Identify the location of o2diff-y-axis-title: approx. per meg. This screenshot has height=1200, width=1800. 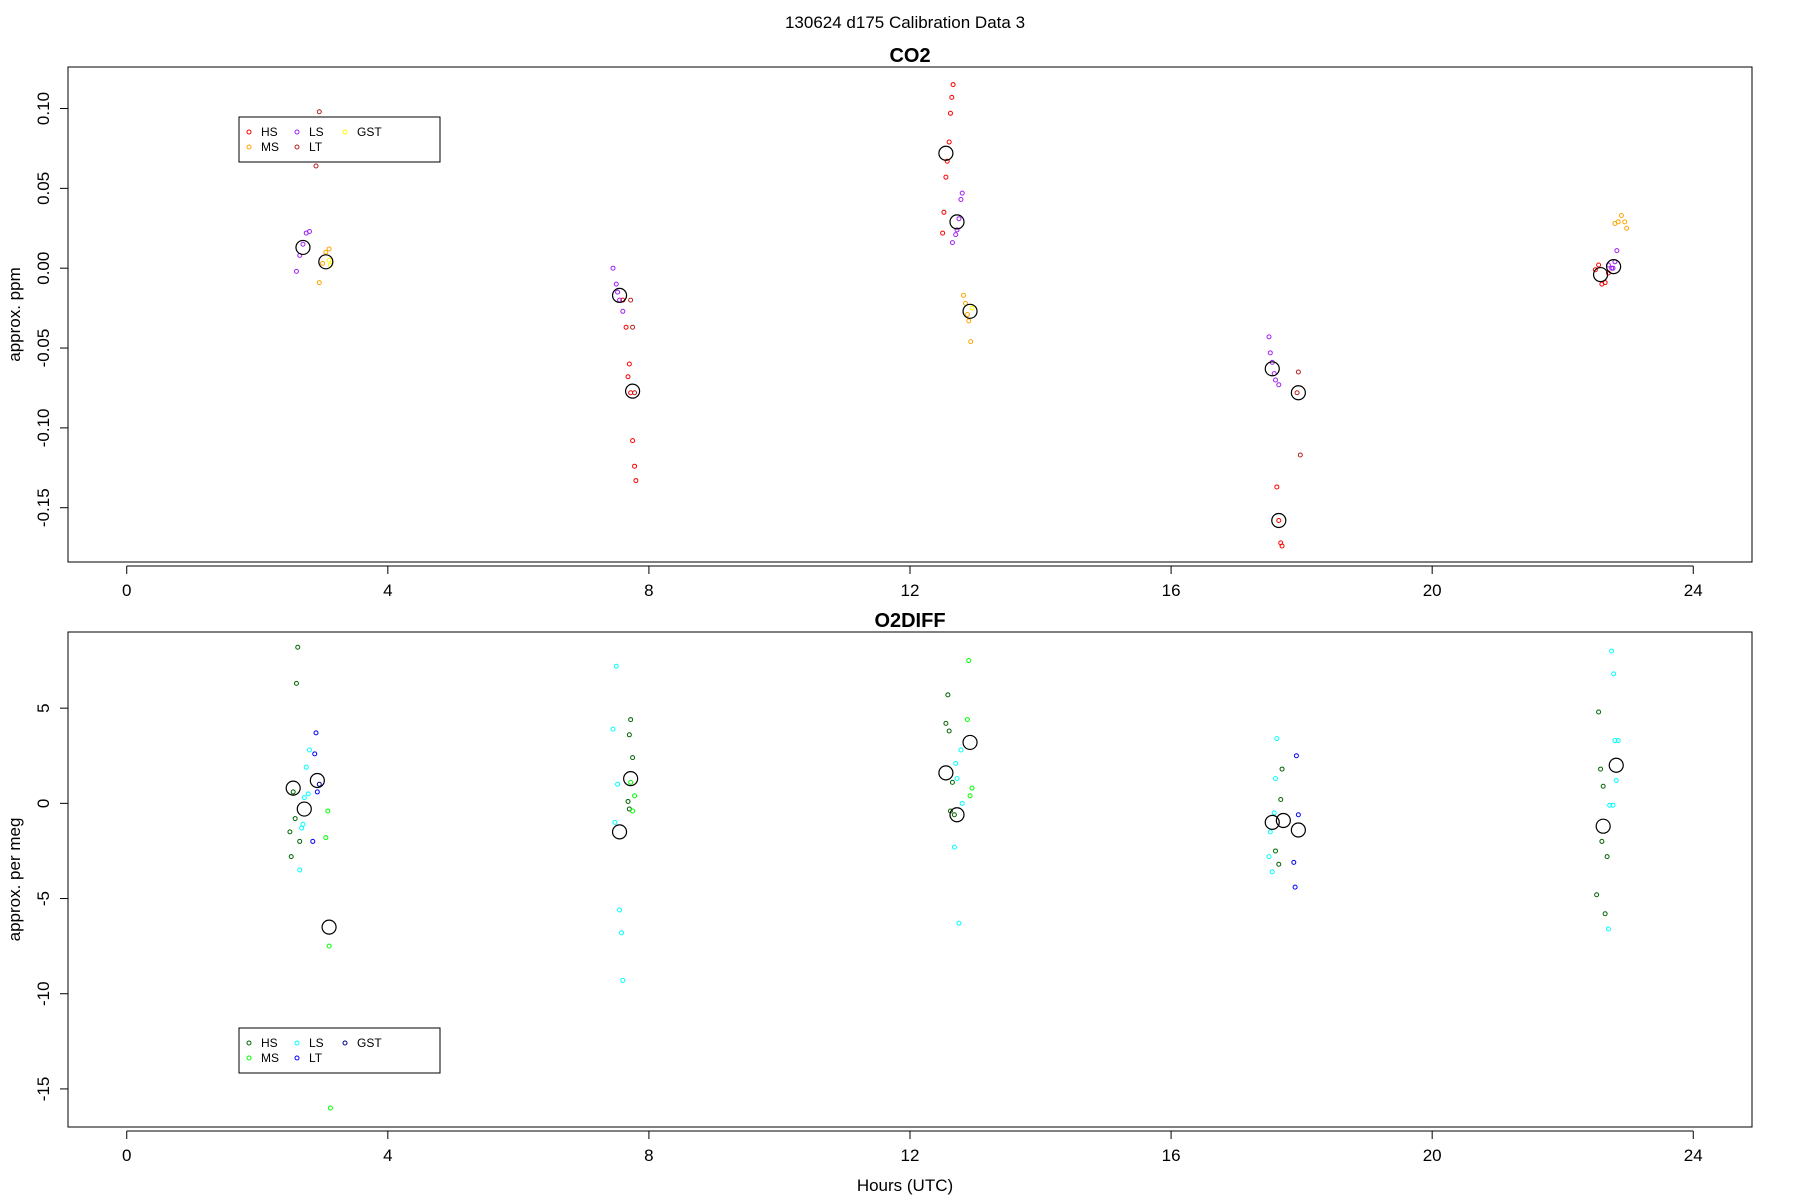
(14, 880).